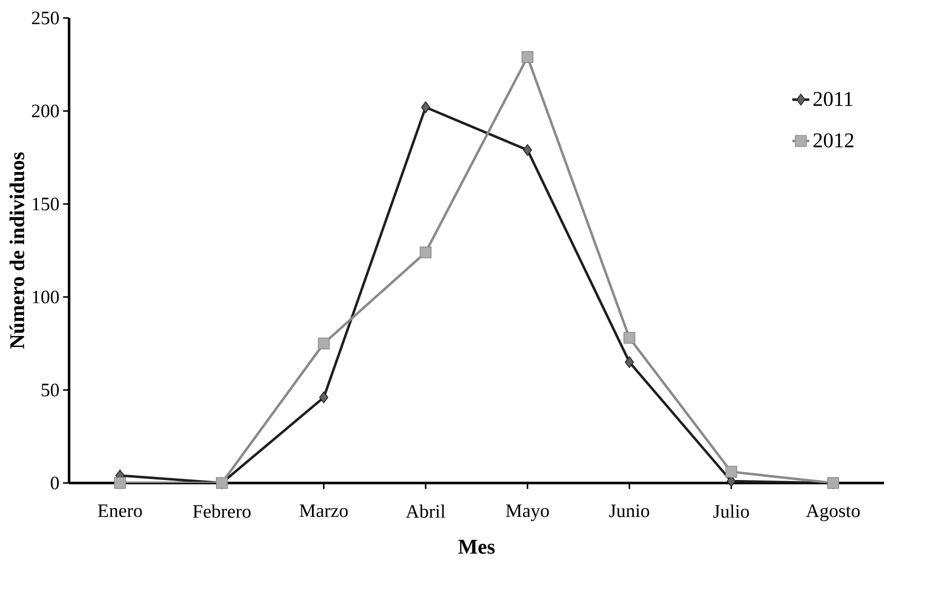 The width and height of the screenshot is (937, 594). Describe the element at coordinates (17, 250) in the screenshot. I see `y-axis-title: Número de individuos` at that location.